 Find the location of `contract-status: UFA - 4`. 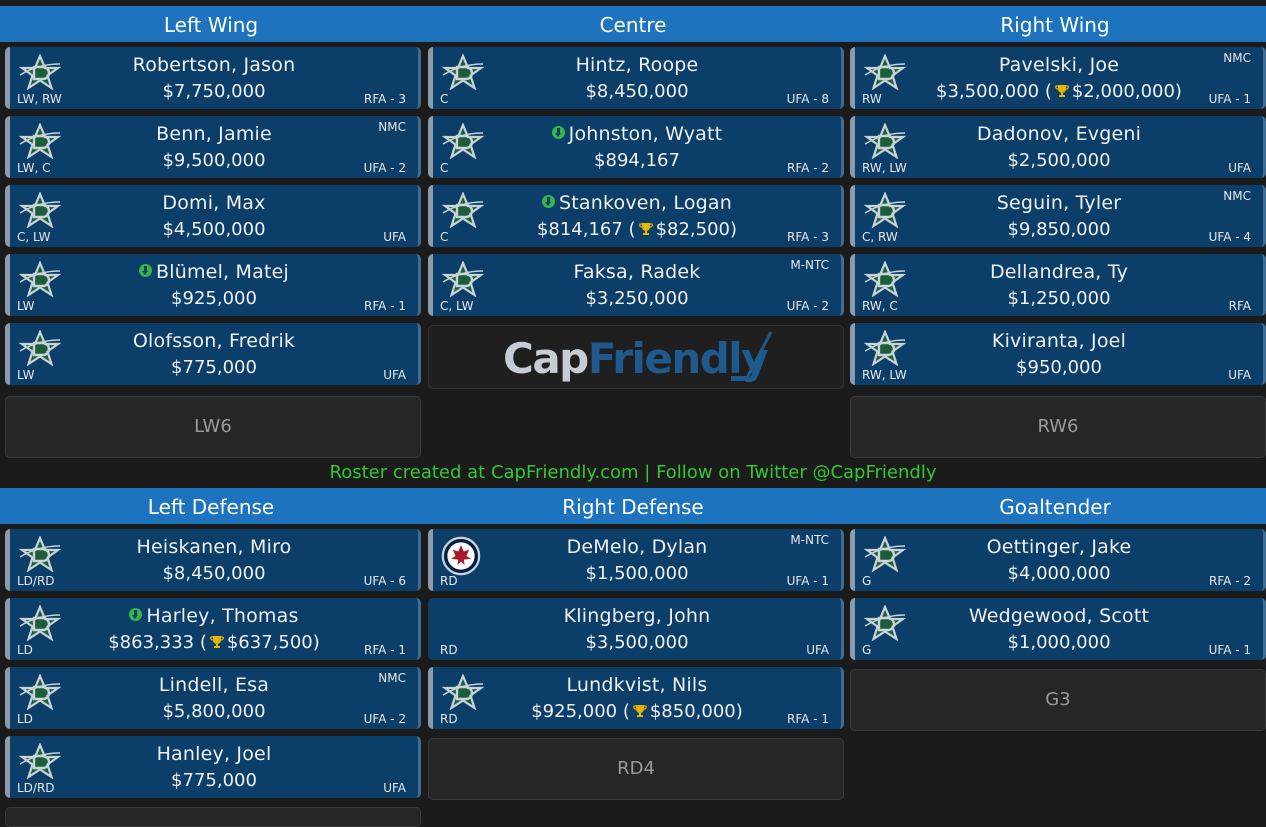

contract-status: UFA - 4 is located at coordinates (1229, 237).